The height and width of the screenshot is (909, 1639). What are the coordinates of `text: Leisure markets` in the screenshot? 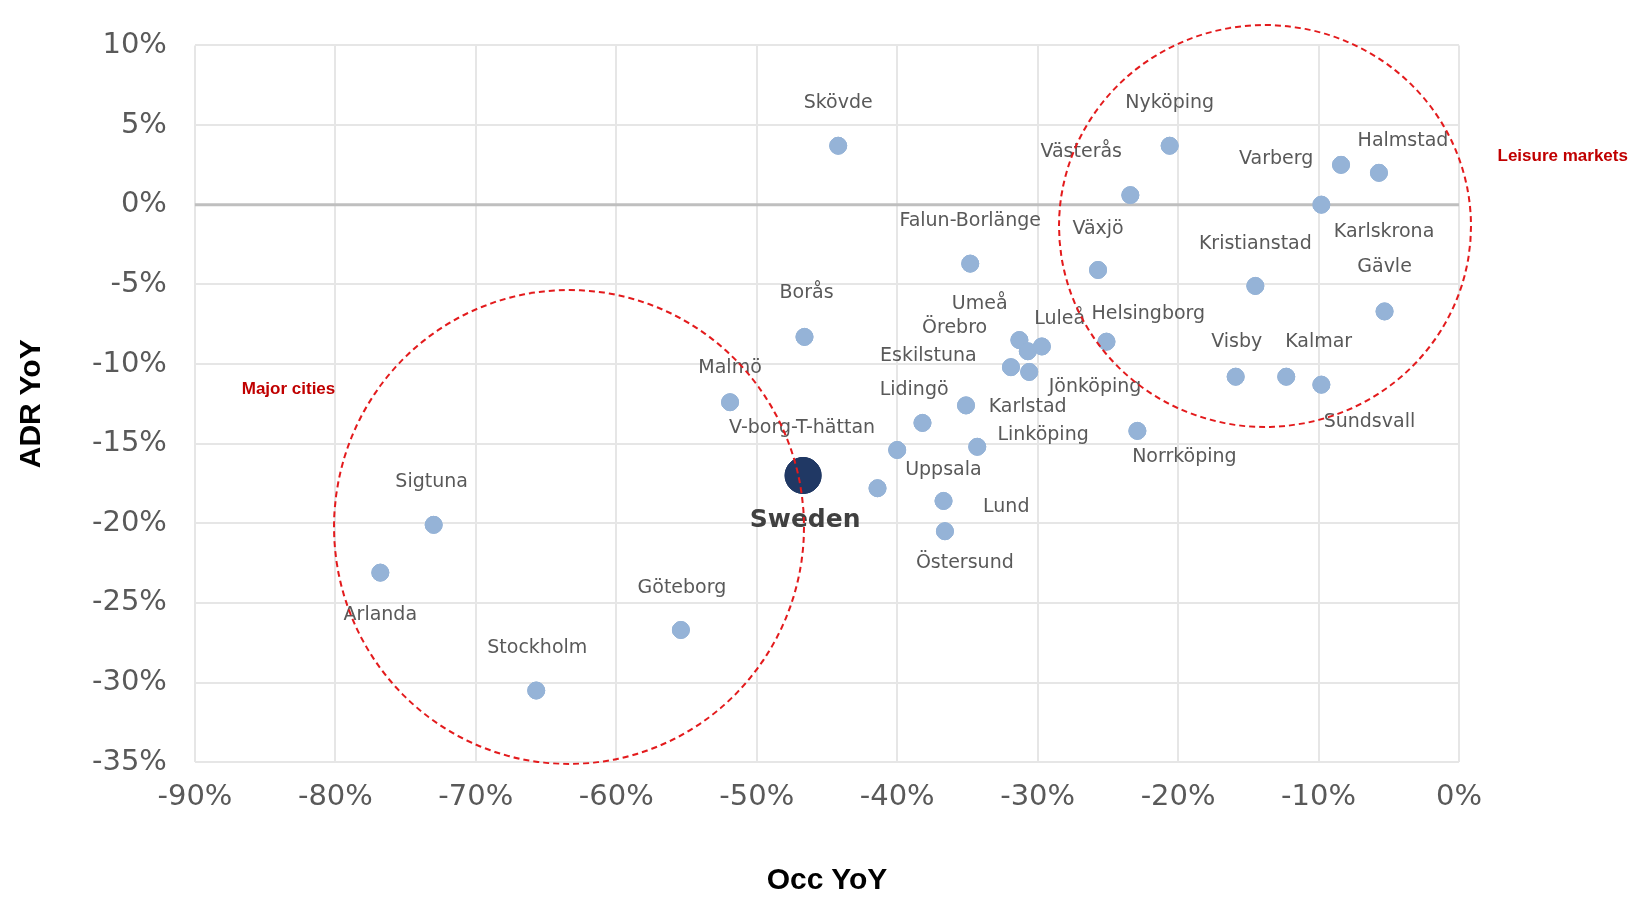 It's located at (1562, 156).